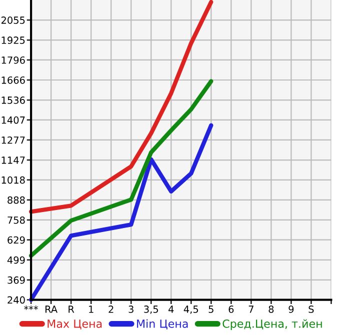 The height and width of the screenshot is (335, 345). I want to click on y-tick-label: 629, so click(16, 240).